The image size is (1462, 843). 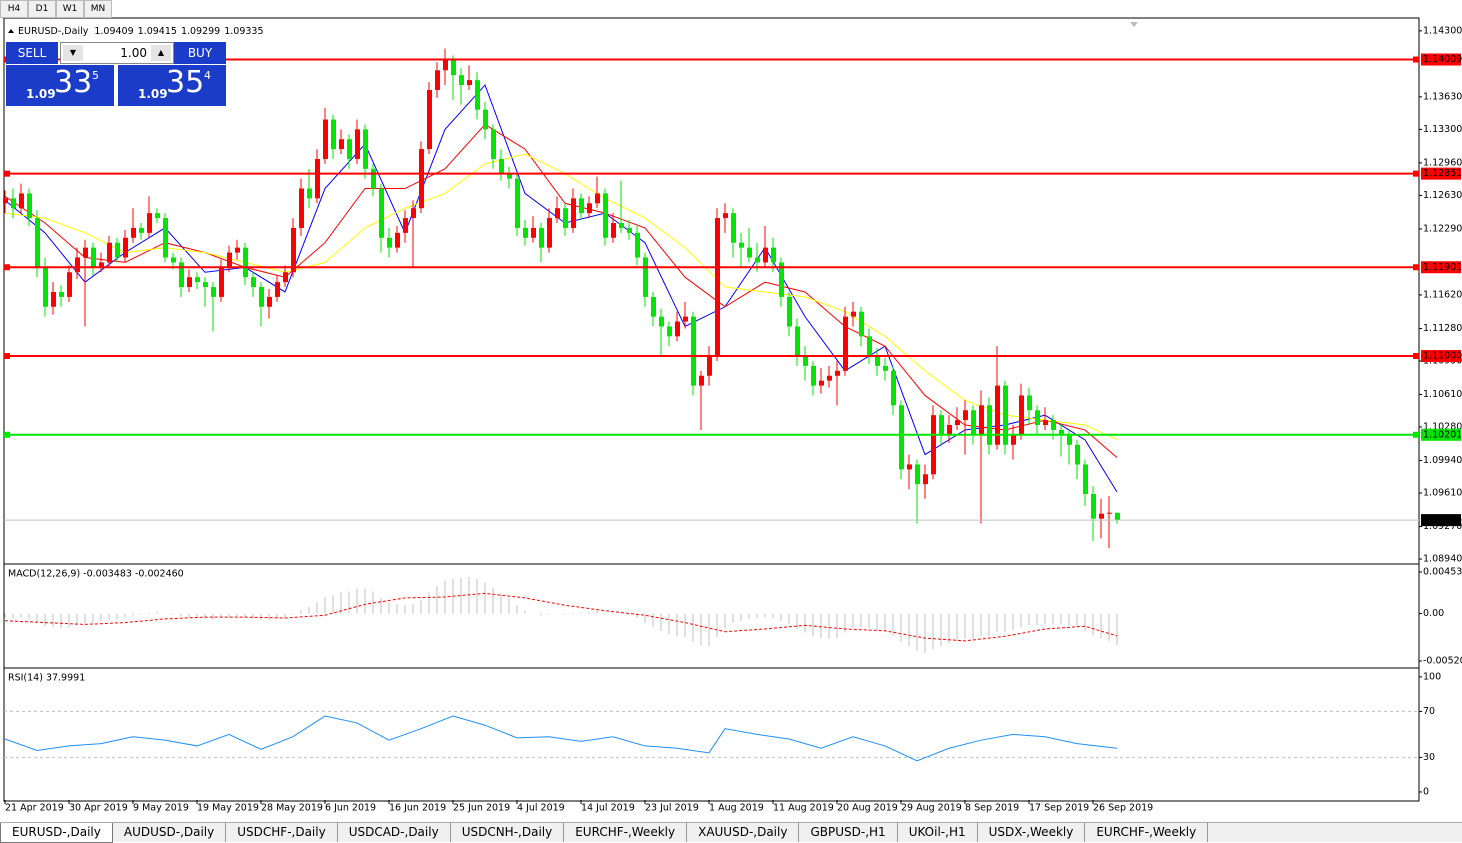 I want to click on buy-price: 1.09 35 4, so click(x=172, y=85).